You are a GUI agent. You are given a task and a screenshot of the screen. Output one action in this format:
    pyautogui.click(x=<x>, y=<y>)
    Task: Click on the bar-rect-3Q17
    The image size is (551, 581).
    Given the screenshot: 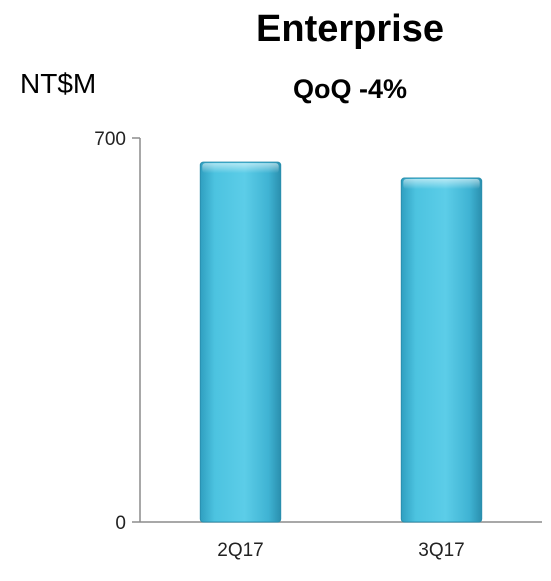 What is the action you would take?
    pyautogui.click(x=441, y=350)
    